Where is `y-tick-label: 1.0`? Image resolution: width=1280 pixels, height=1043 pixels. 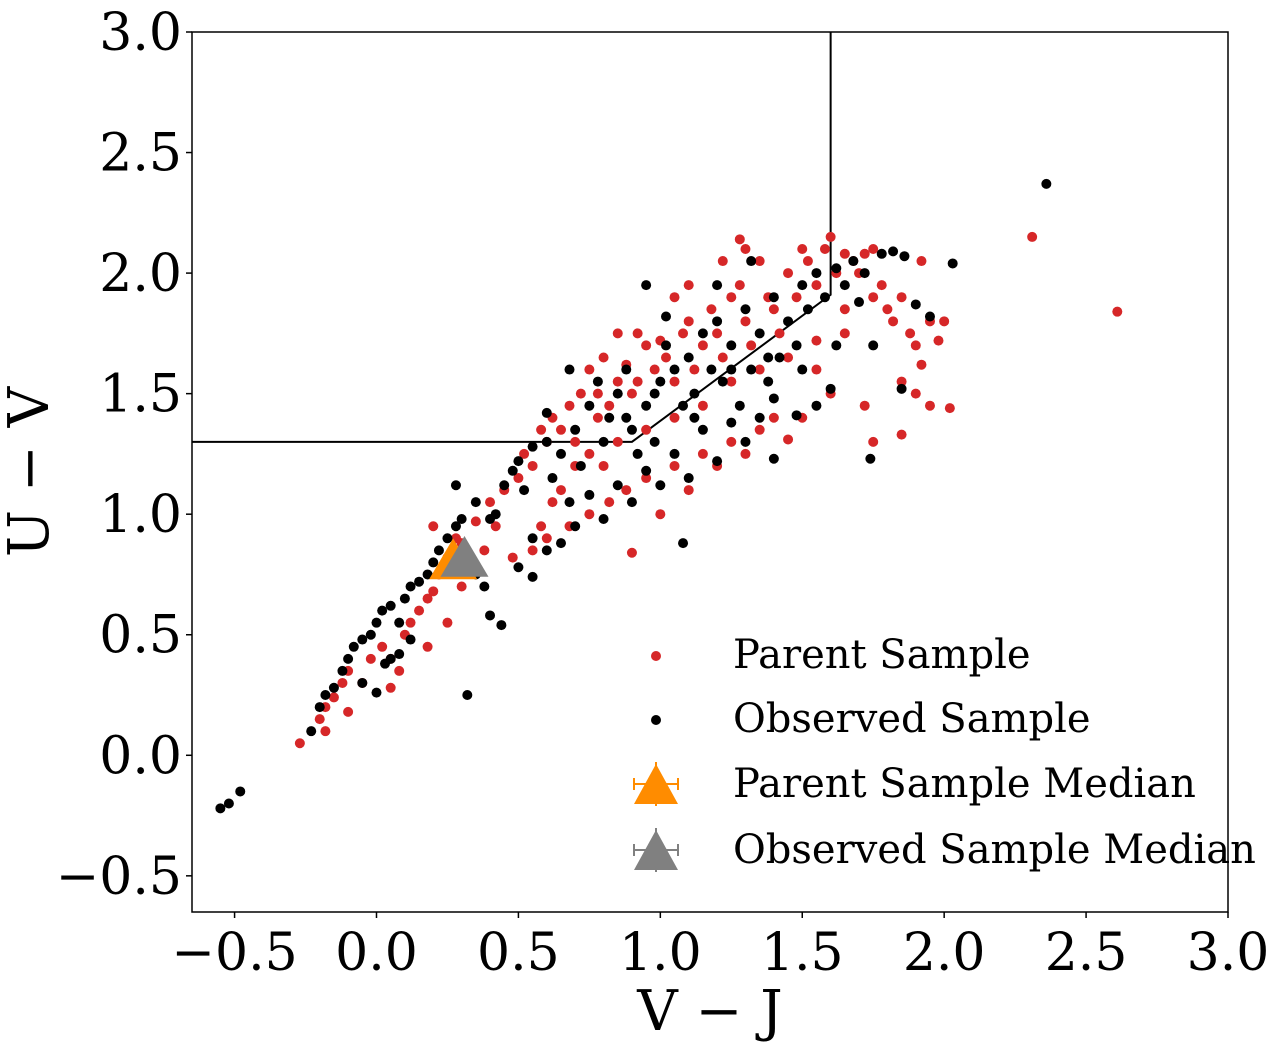
y-tick-label: 1.0 is located at coordinates (140, 515).